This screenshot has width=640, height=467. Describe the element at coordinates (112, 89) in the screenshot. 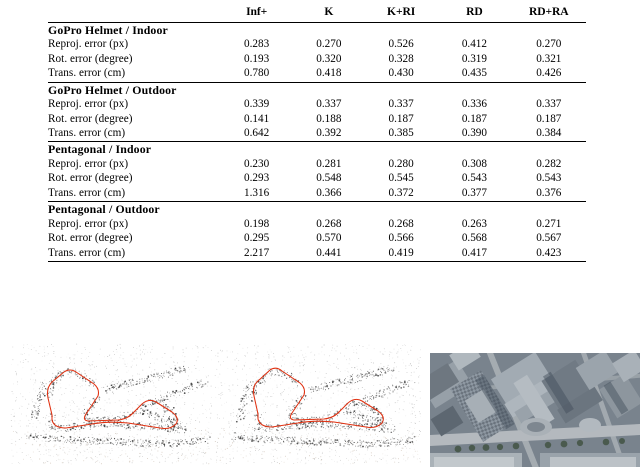

I see `section-title: GoPro Helmet / Outdoor` at that location.